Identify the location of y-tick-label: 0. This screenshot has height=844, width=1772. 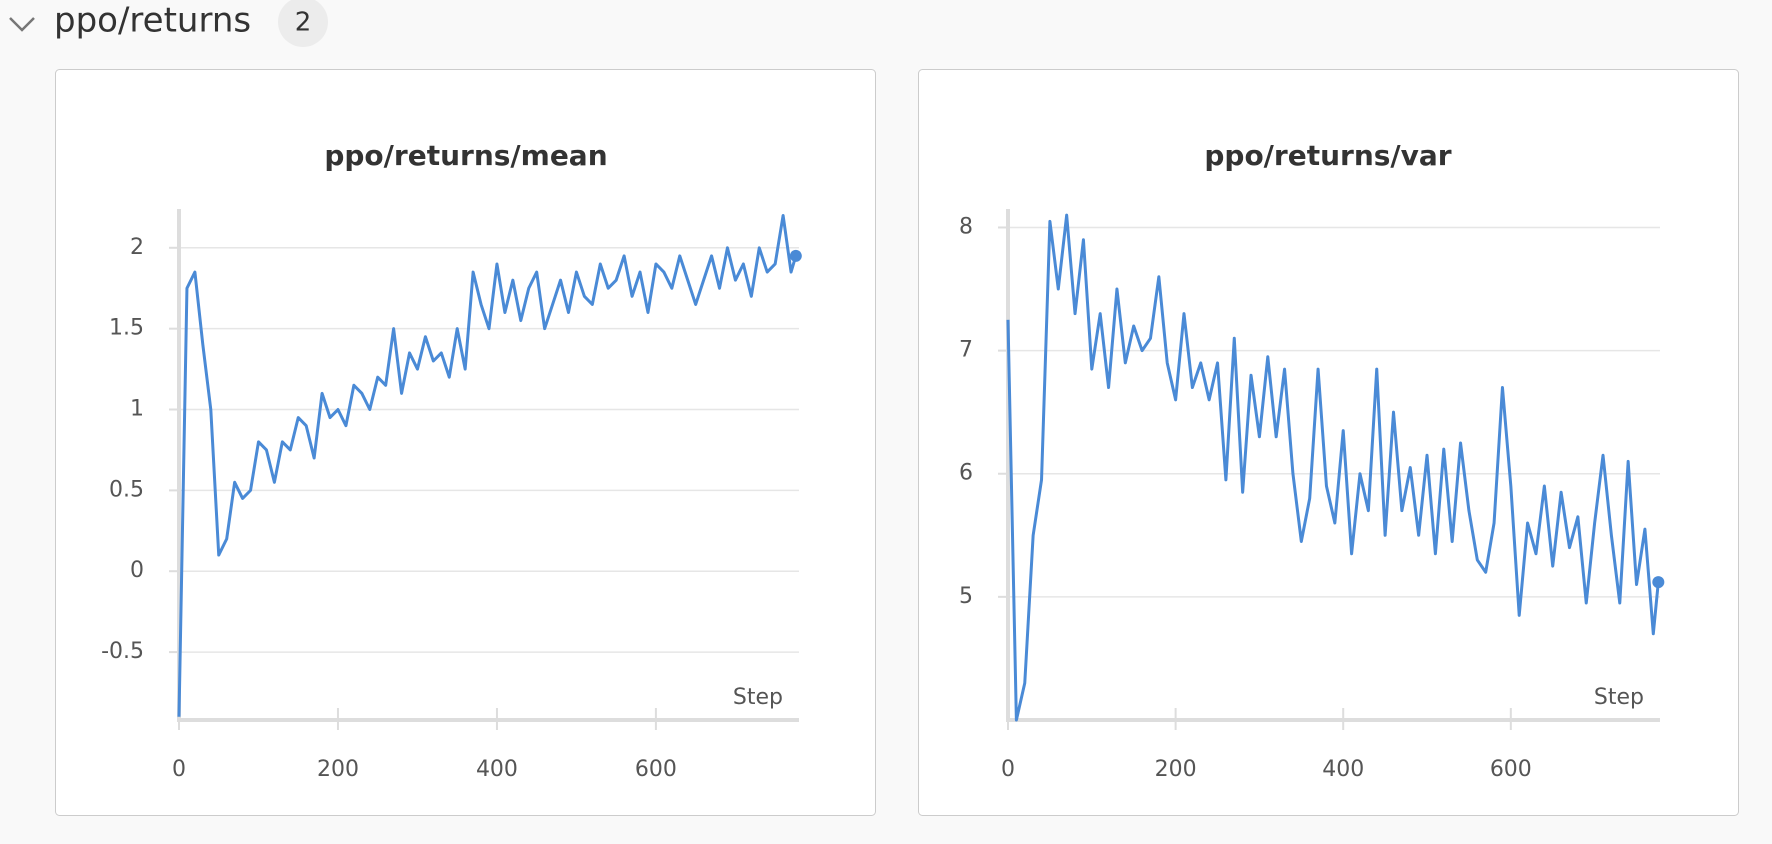
(137, 570).